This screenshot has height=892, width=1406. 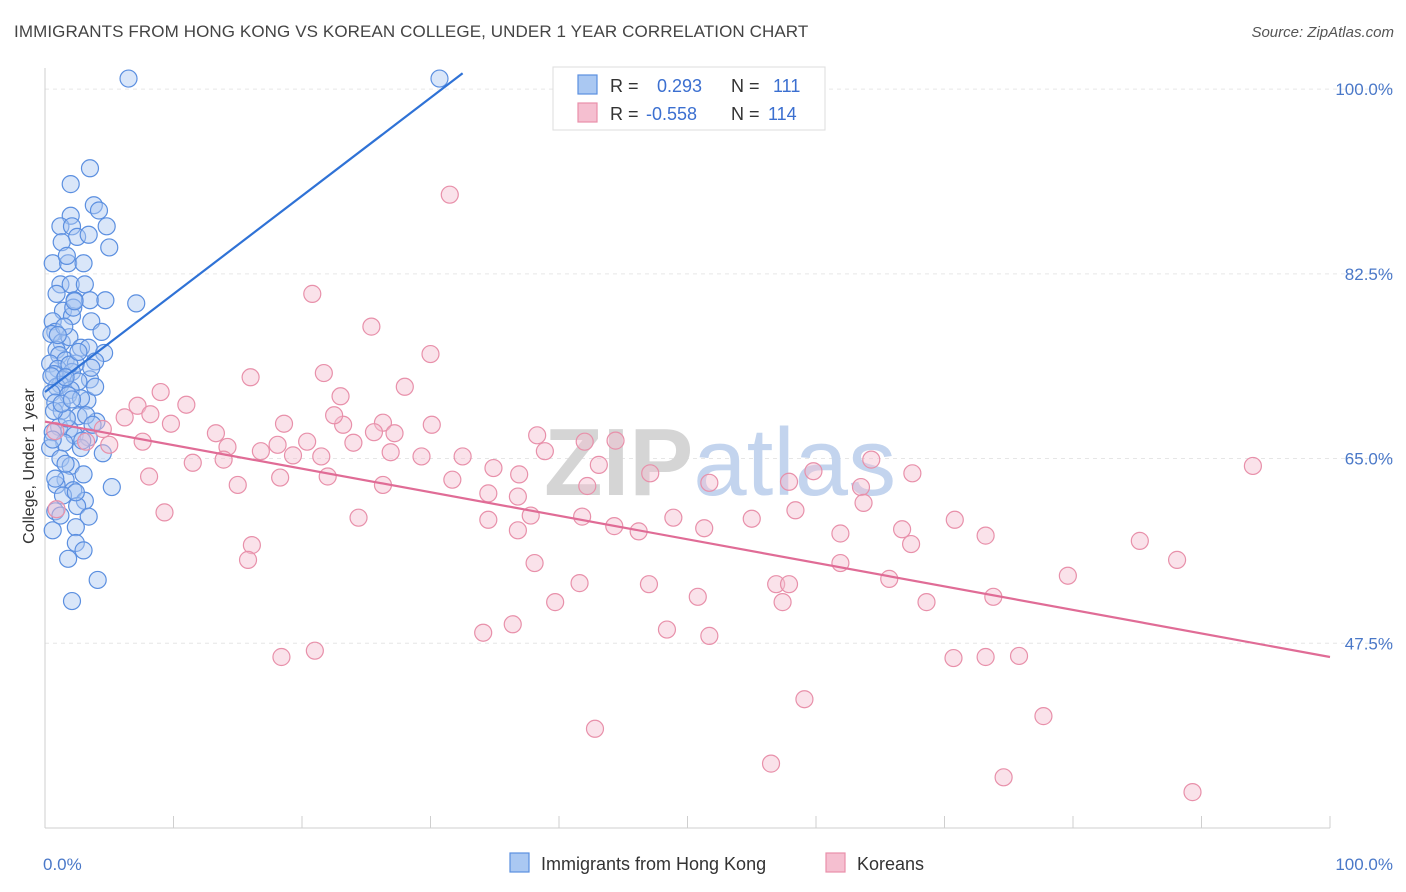 I want to click on legend-r-label-hongkong: R =, so click(x=624, y=86).